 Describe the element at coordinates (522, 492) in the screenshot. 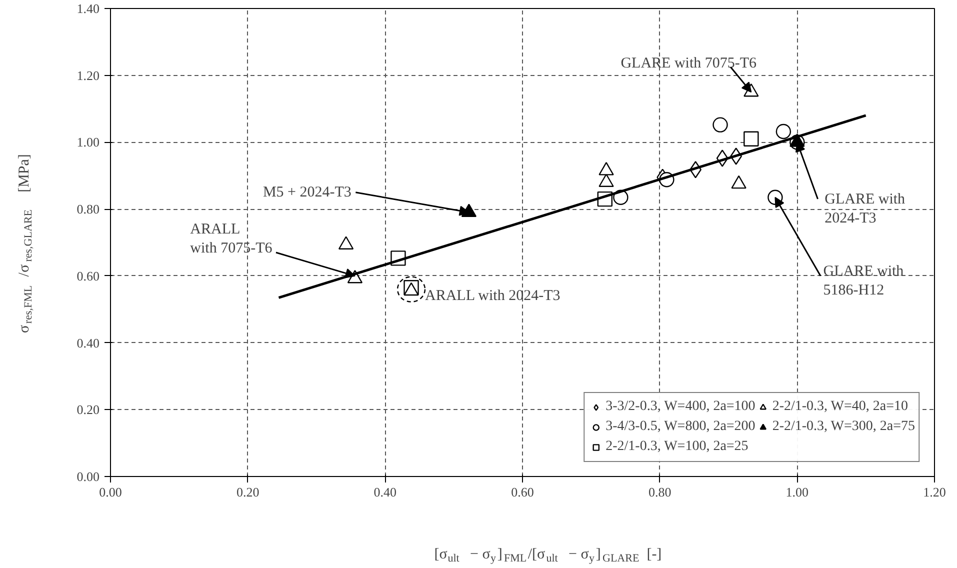

I see `x-tick-label: 0.60` at that location.